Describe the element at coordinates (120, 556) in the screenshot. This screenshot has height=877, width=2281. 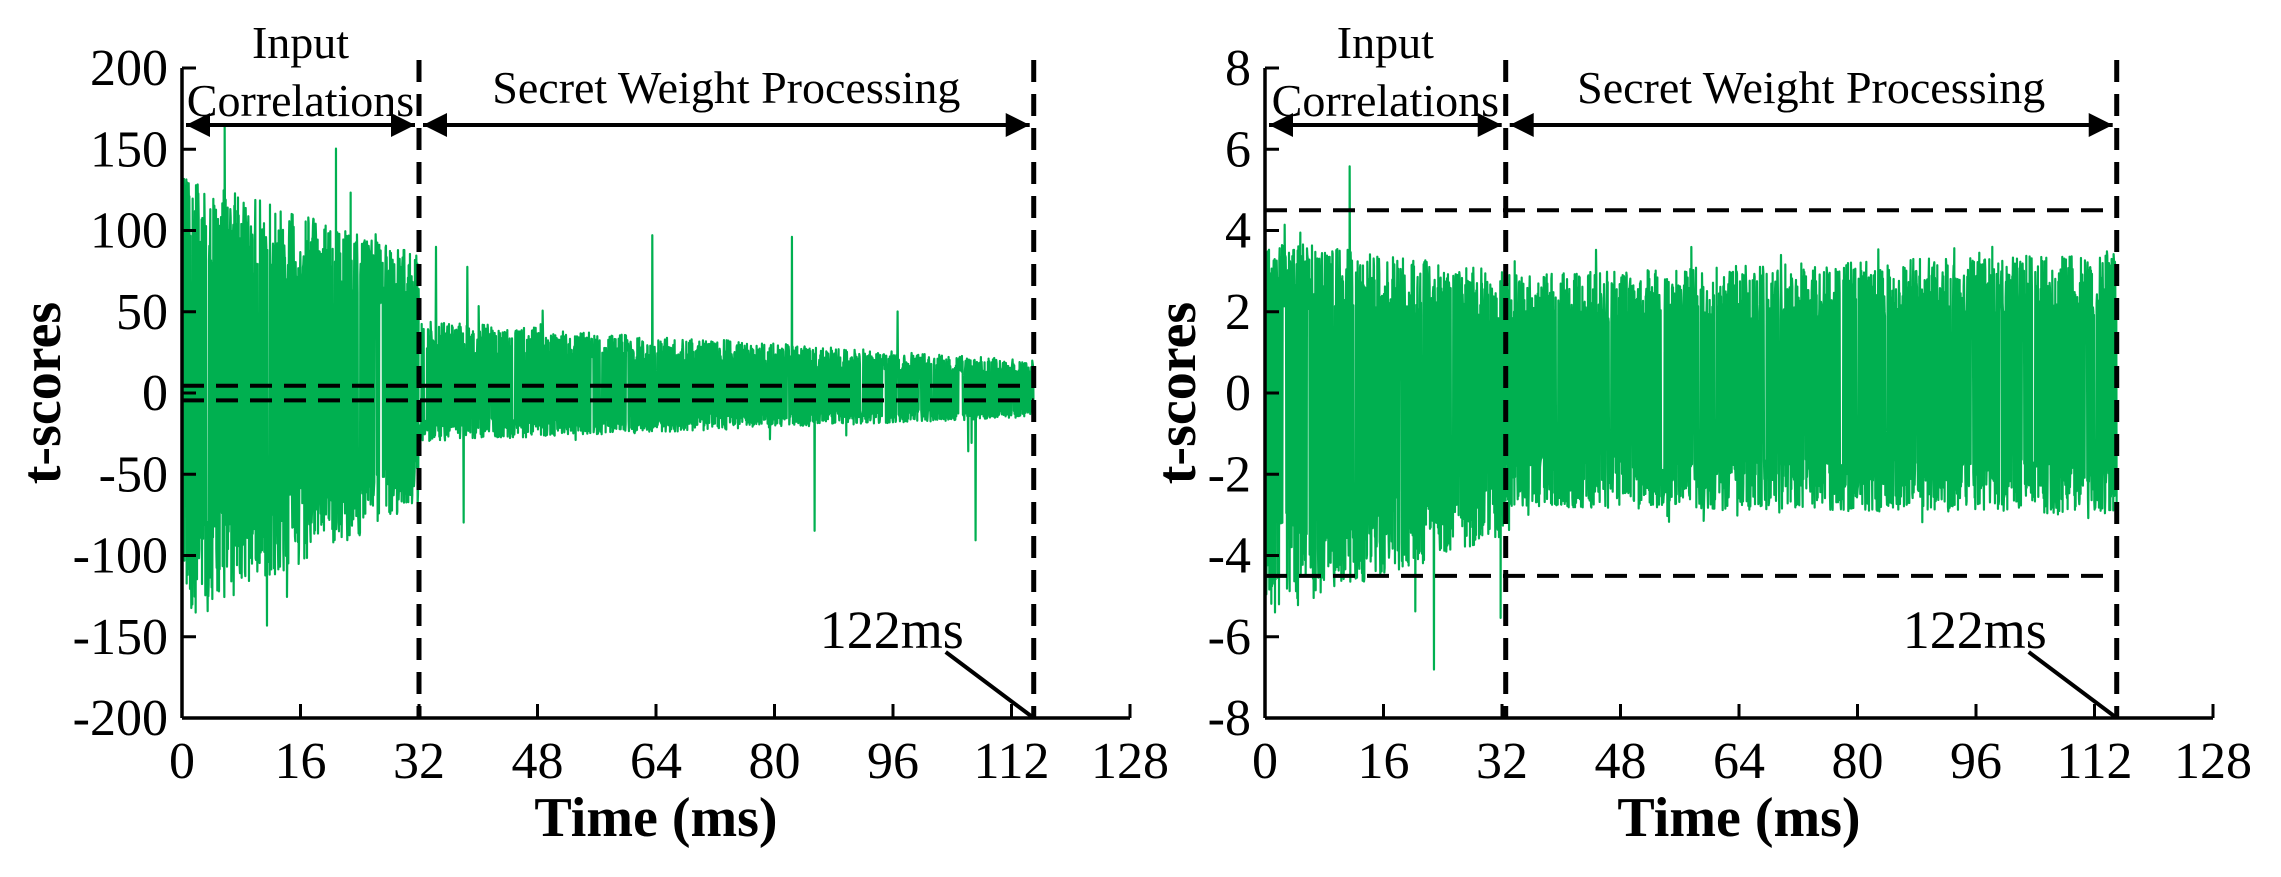
I see `left-y-tick-label: -100` at that location.